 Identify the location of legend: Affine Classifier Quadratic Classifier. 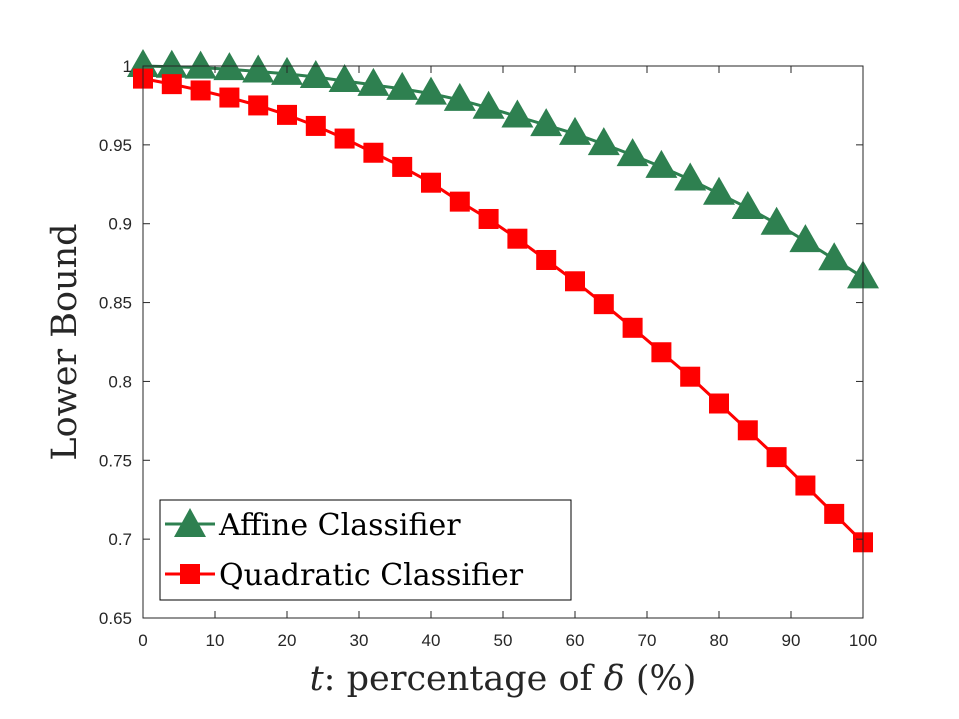
(365, 550).